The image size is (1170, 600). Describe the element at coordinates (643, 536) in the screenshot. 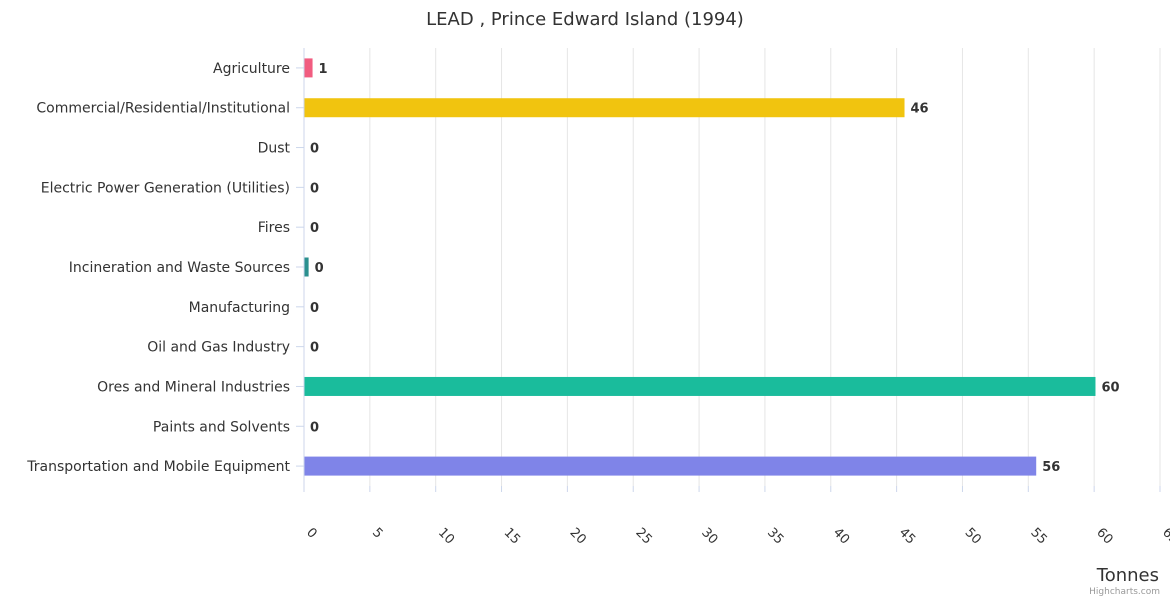

I see `x-tick-label: 25` at that location.